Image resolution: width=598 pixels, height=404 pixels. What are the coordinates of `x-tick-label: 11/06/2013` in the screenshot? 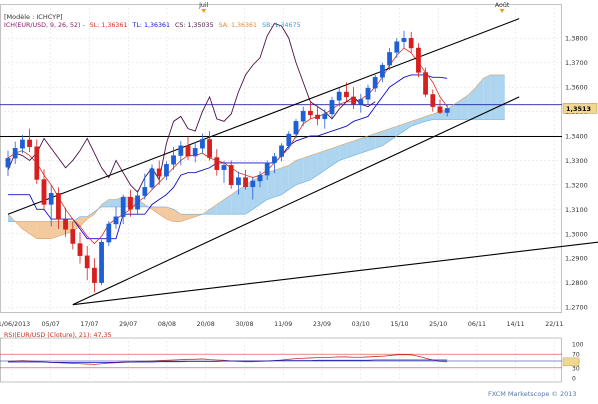 It's located at (15, 324).